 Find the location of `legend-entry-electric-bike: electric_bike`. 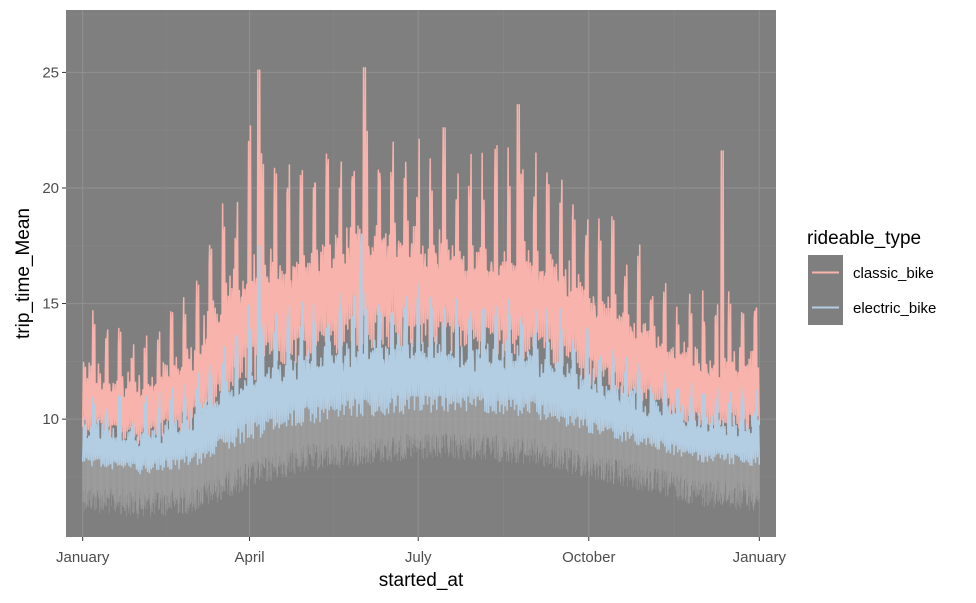

legend-entry-electric-bike: electric_bike is located at coordinates (872, 307).